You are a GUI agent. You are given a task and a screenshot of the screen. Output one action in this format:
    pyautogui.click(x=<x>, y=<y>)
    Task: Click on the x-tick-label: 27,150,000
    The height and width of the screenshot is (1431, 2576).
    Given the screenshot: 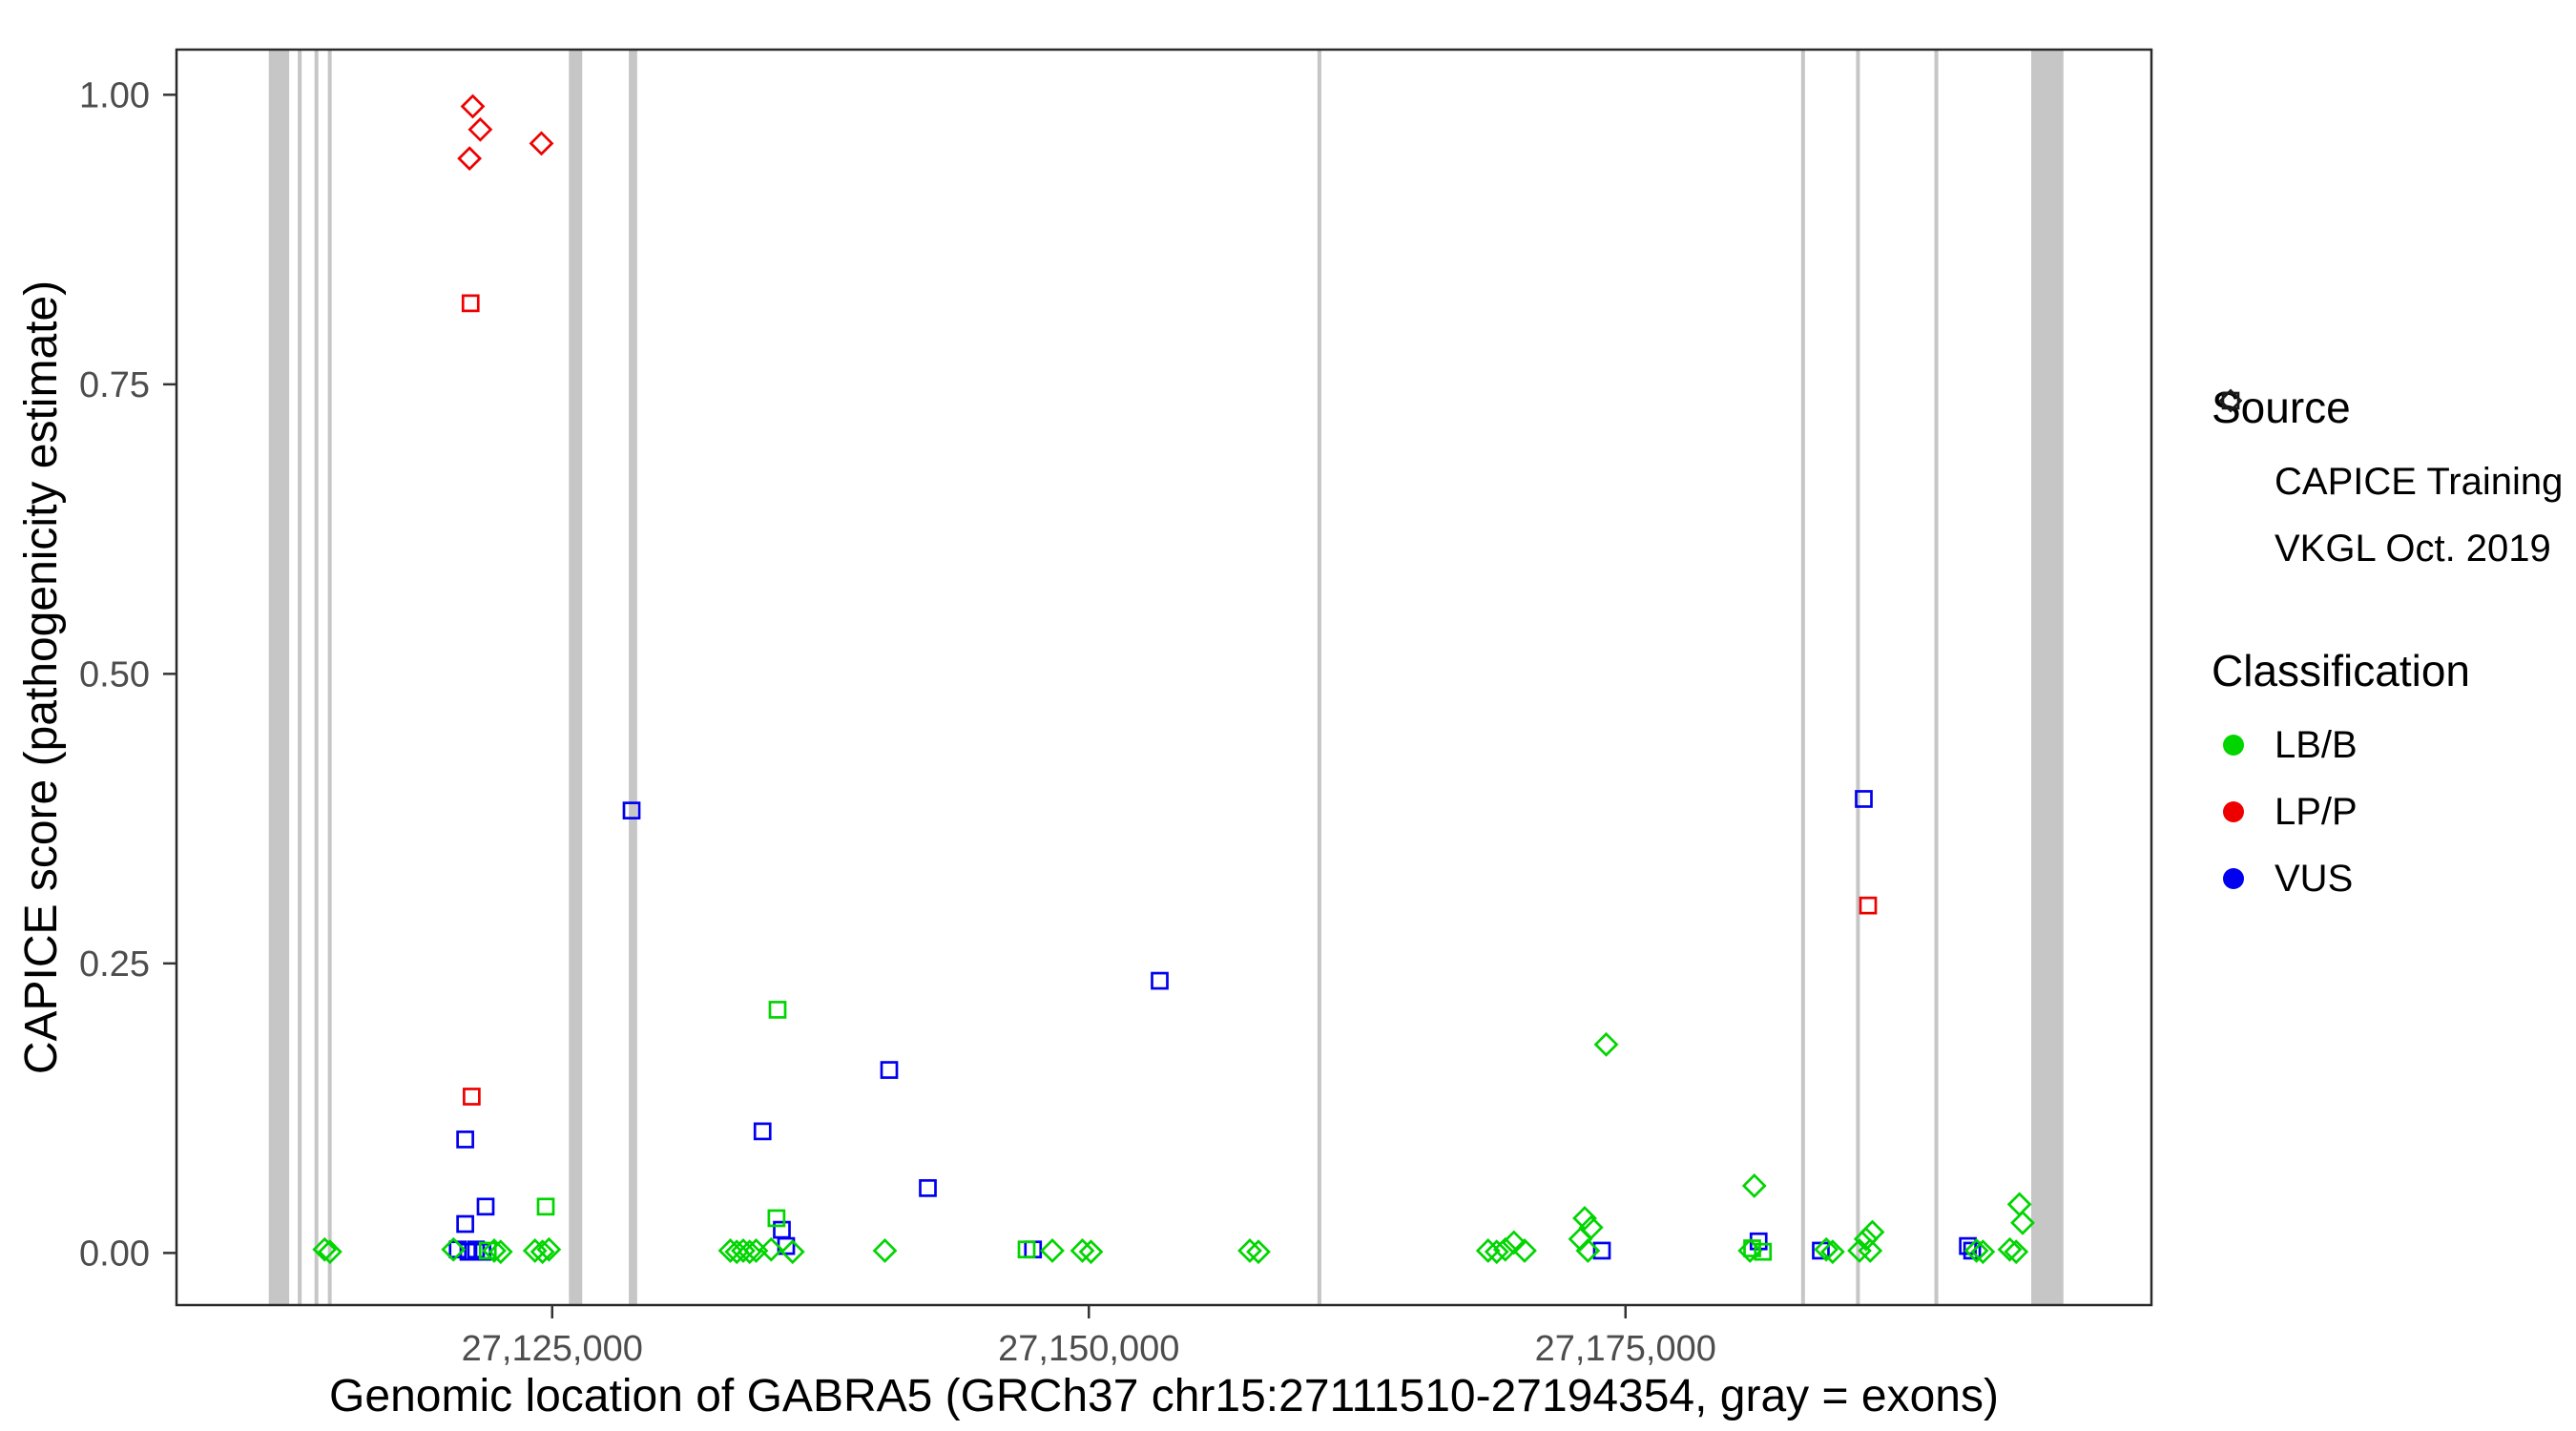 What is the action you would take?
    pyautogui.click(x=1088, y=1349)
    